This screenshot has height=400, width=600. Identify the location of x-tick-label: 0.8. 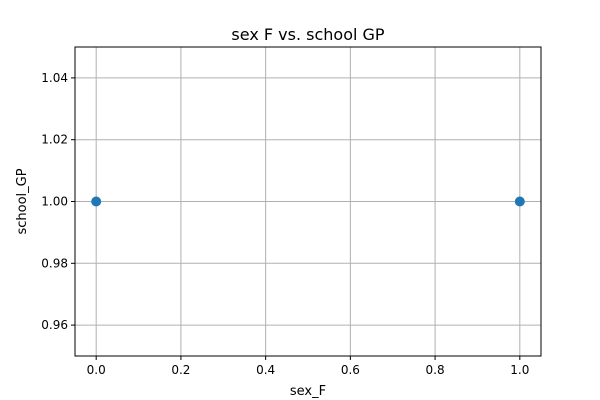
(435, 370).